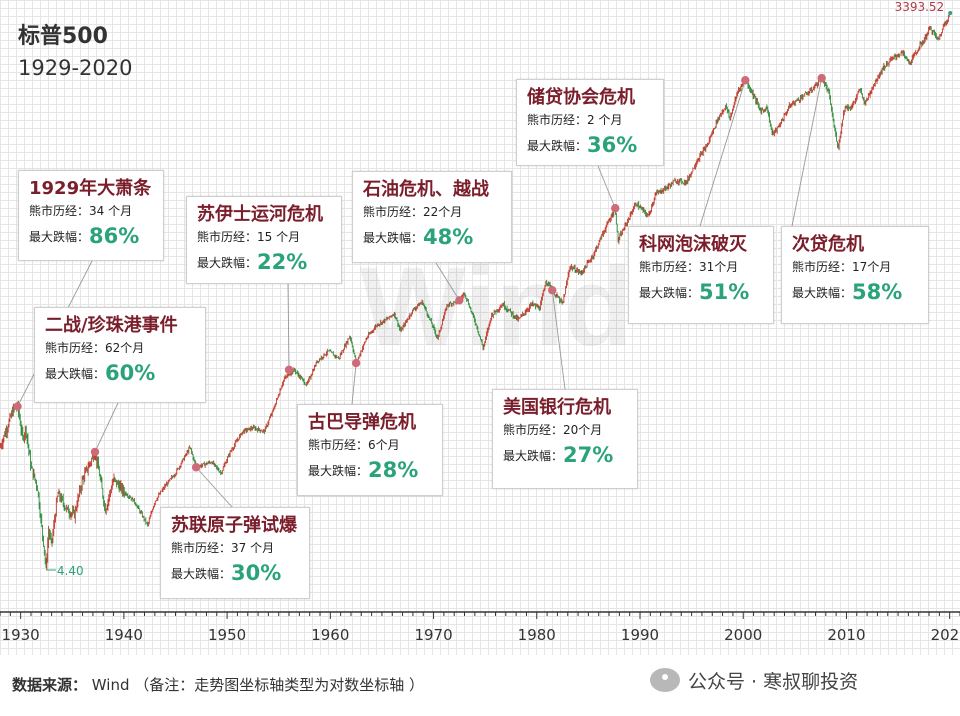  What do you see at coordinates (426, 189) in the screenshot?
I see `event-title: 石油危机、越战` at bounding box center [426, 189].